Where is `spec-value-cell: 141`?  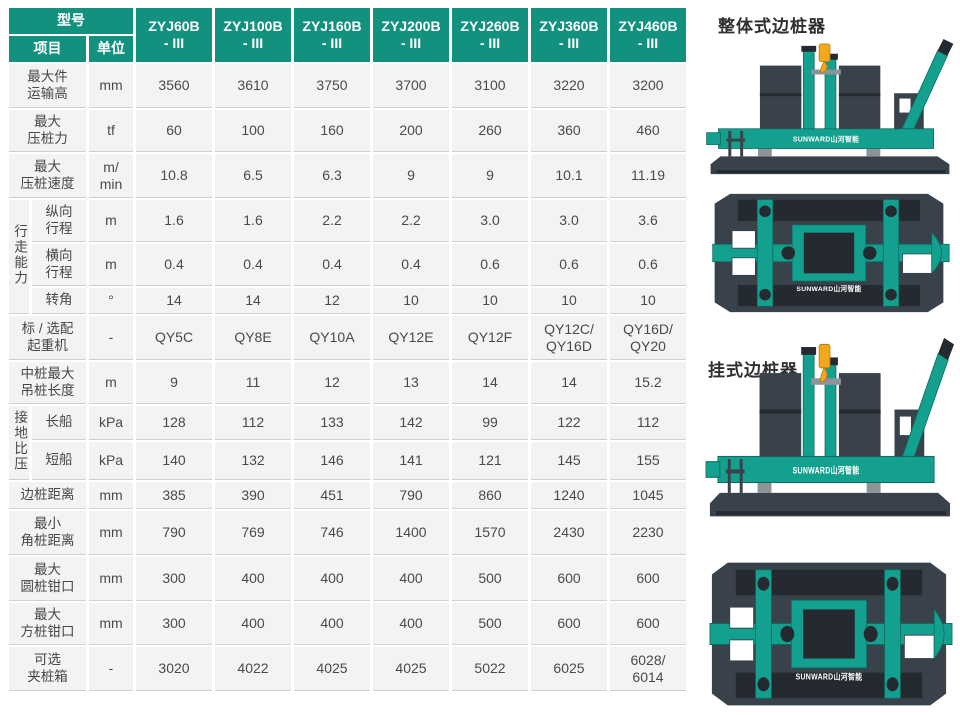
spec-value-cell: 141 is located at coordinates (411, 461).